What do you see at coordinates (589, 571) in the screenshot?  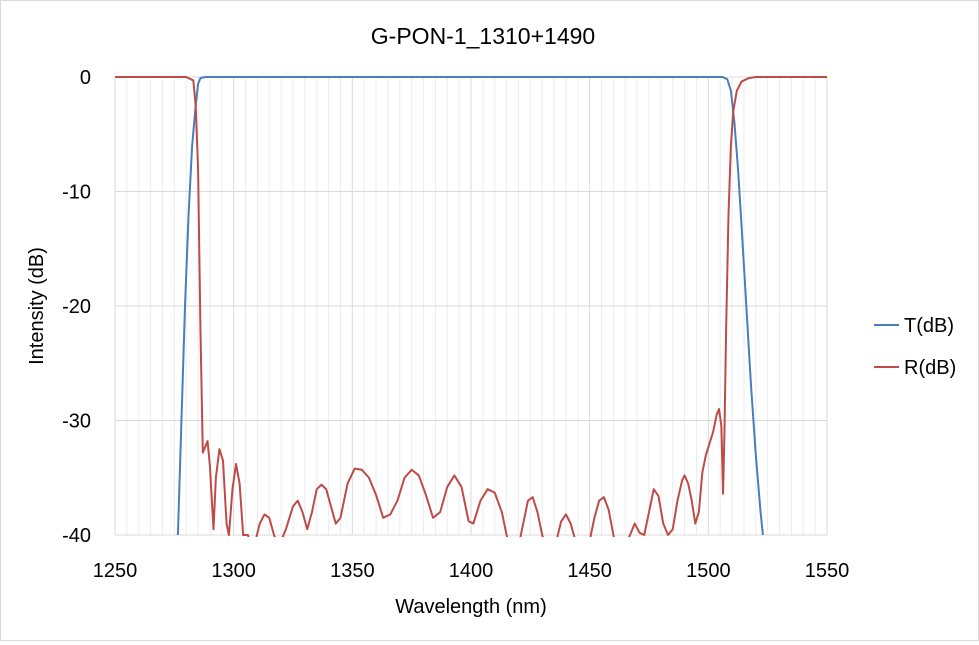 I see `x-tick-label: 1450` at bounding box center [589, 571].